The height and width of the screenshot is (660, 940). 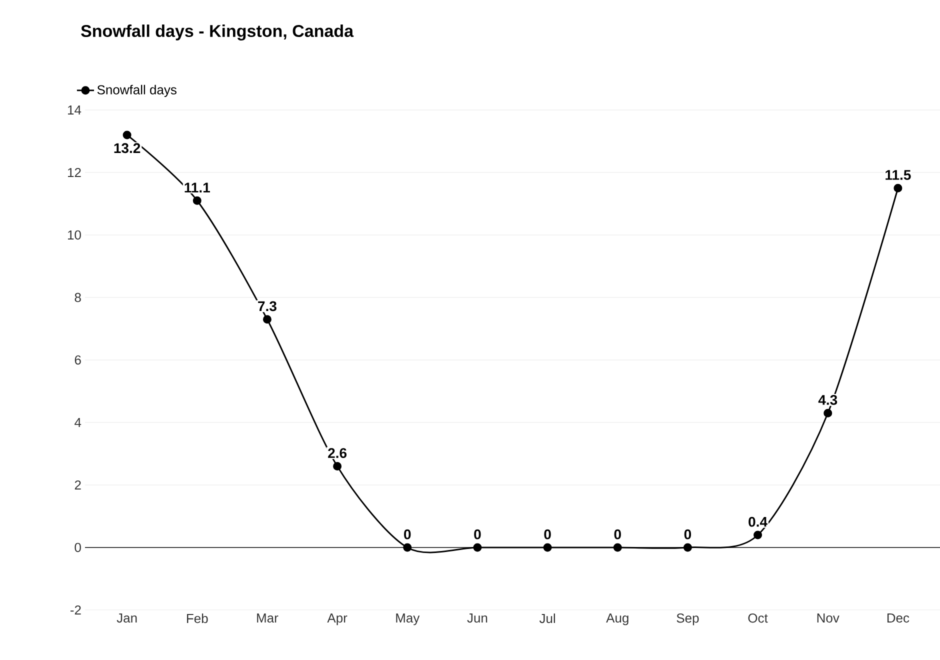 I want to click on y-tick-label: 8, so click(x=77, y=297).